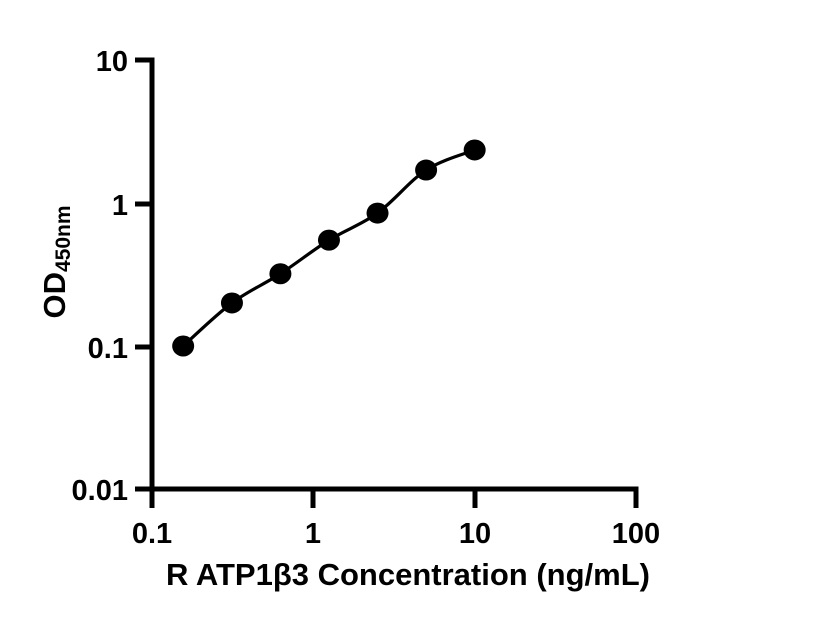  I want to click on data-point-group, so click(329, 248).